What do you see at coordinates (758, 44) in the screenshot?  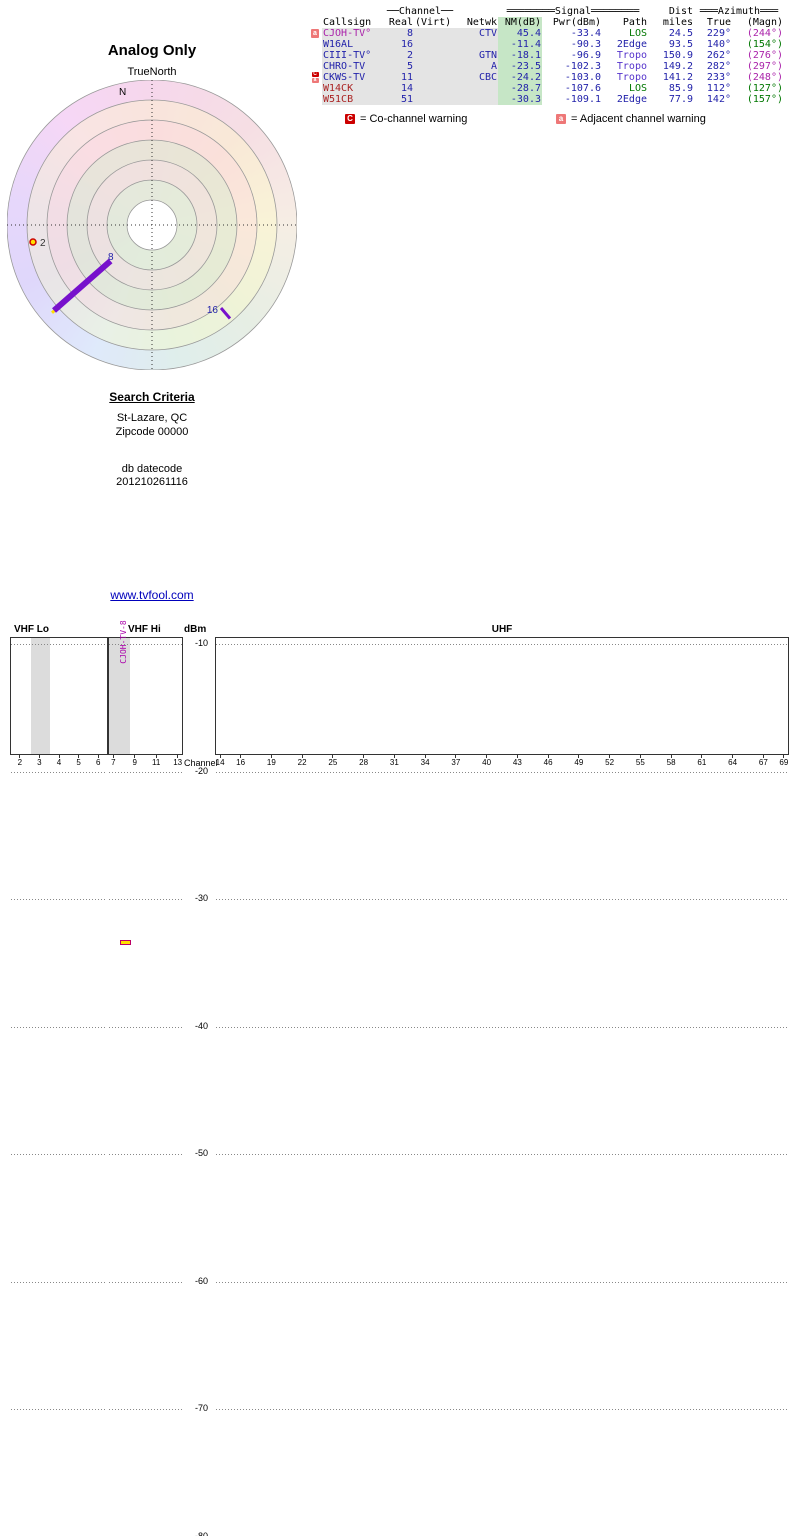 I see `cell-azimuth-magnetic: (154°)` at bounding box center [758, 44].